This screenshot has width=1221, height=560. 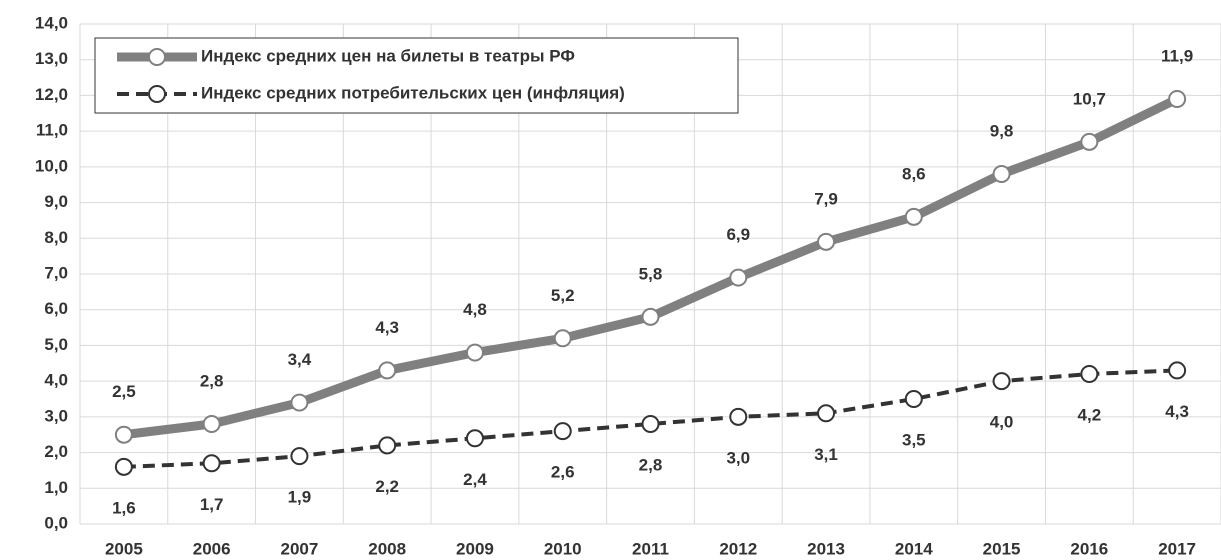 I want to click on y-tick-label: 12,0, so click(x=51, y=94).